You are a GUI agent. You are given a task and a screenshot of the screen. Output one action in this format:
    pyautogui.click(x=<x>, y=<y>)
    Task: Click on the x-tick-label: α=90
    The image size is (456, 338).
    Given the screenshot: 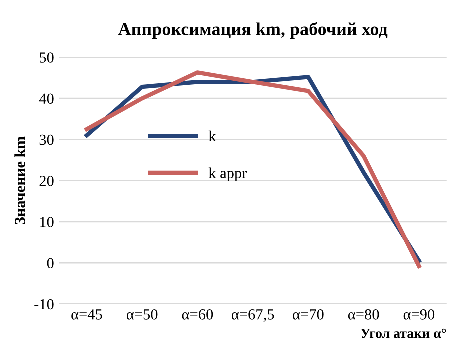 What is the action you would take?
    pyautogui.click(x=419, y=315)
    